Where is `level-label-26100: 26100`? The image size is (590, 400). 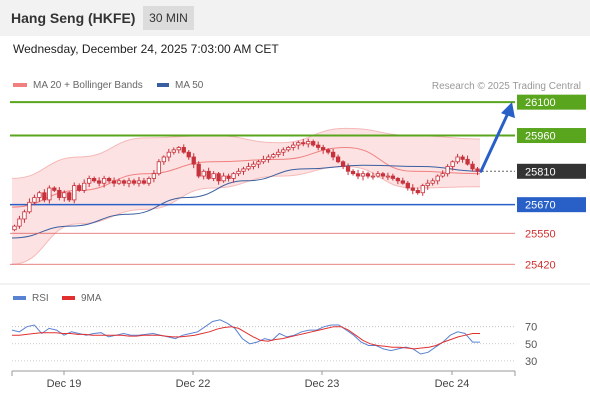
level-label-26100: 26100 is located at coordinates (540, 103).